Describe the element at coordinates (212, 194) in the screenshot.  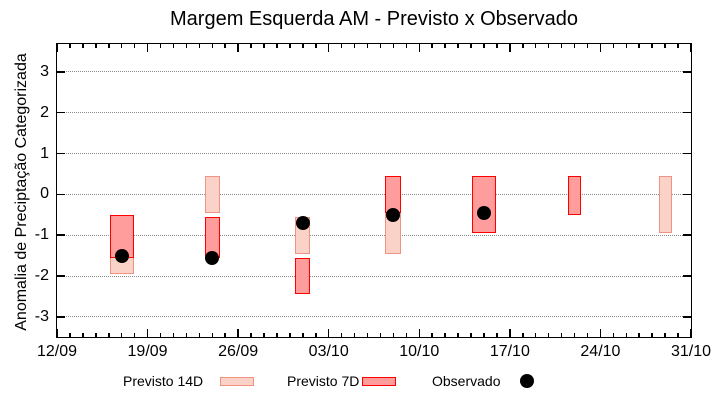
I see `bar-previsto-14d` at that location.